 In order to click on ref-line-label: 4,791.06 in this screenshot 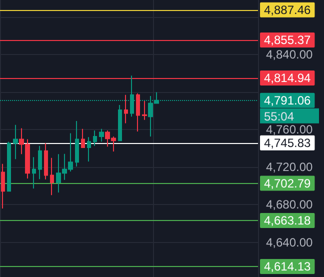, I will do `click(288, 100)`.